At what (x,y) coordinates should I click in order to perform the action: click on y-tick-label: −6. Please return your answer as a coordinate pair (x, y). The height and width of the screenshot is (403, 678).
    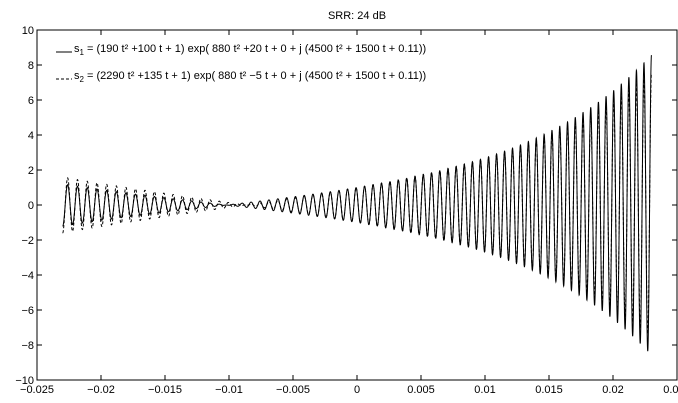
    Looking at the image, I should click on (27, 311).